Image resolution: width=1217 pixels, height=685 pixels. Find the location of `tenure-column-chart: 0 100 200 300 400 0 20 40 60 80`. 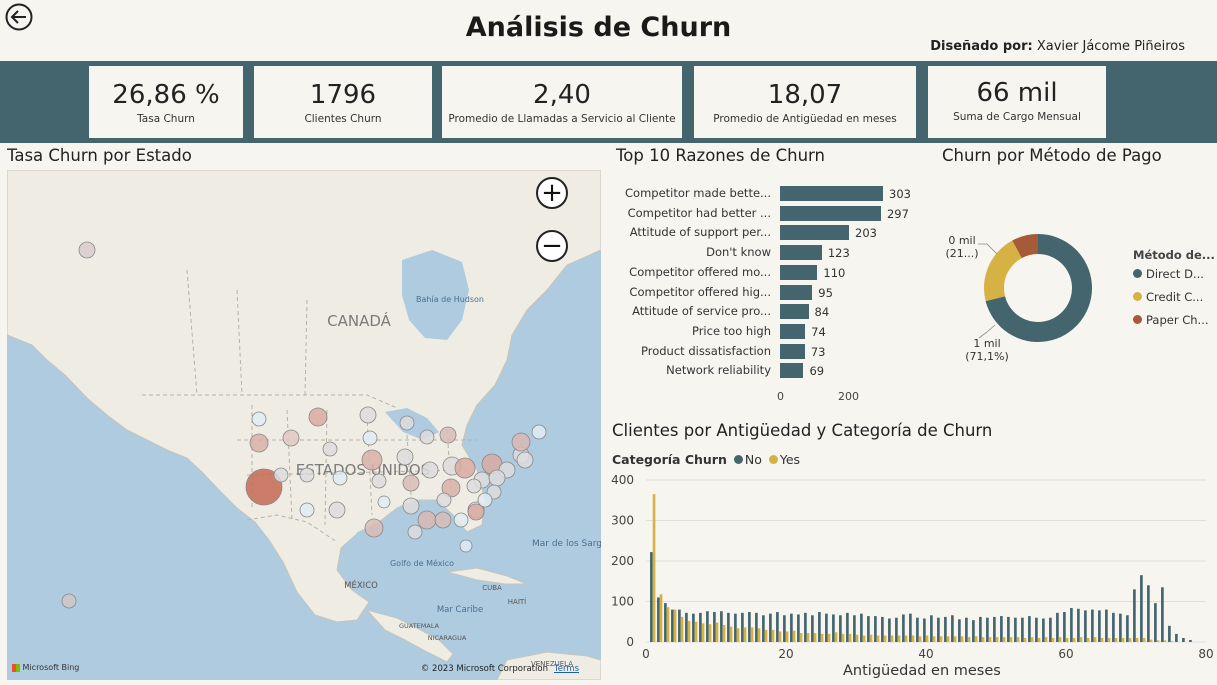

tenure-column-chart: 0 100 200 300 400 0 20 40 60 80 is located at coordinates (911, 566).